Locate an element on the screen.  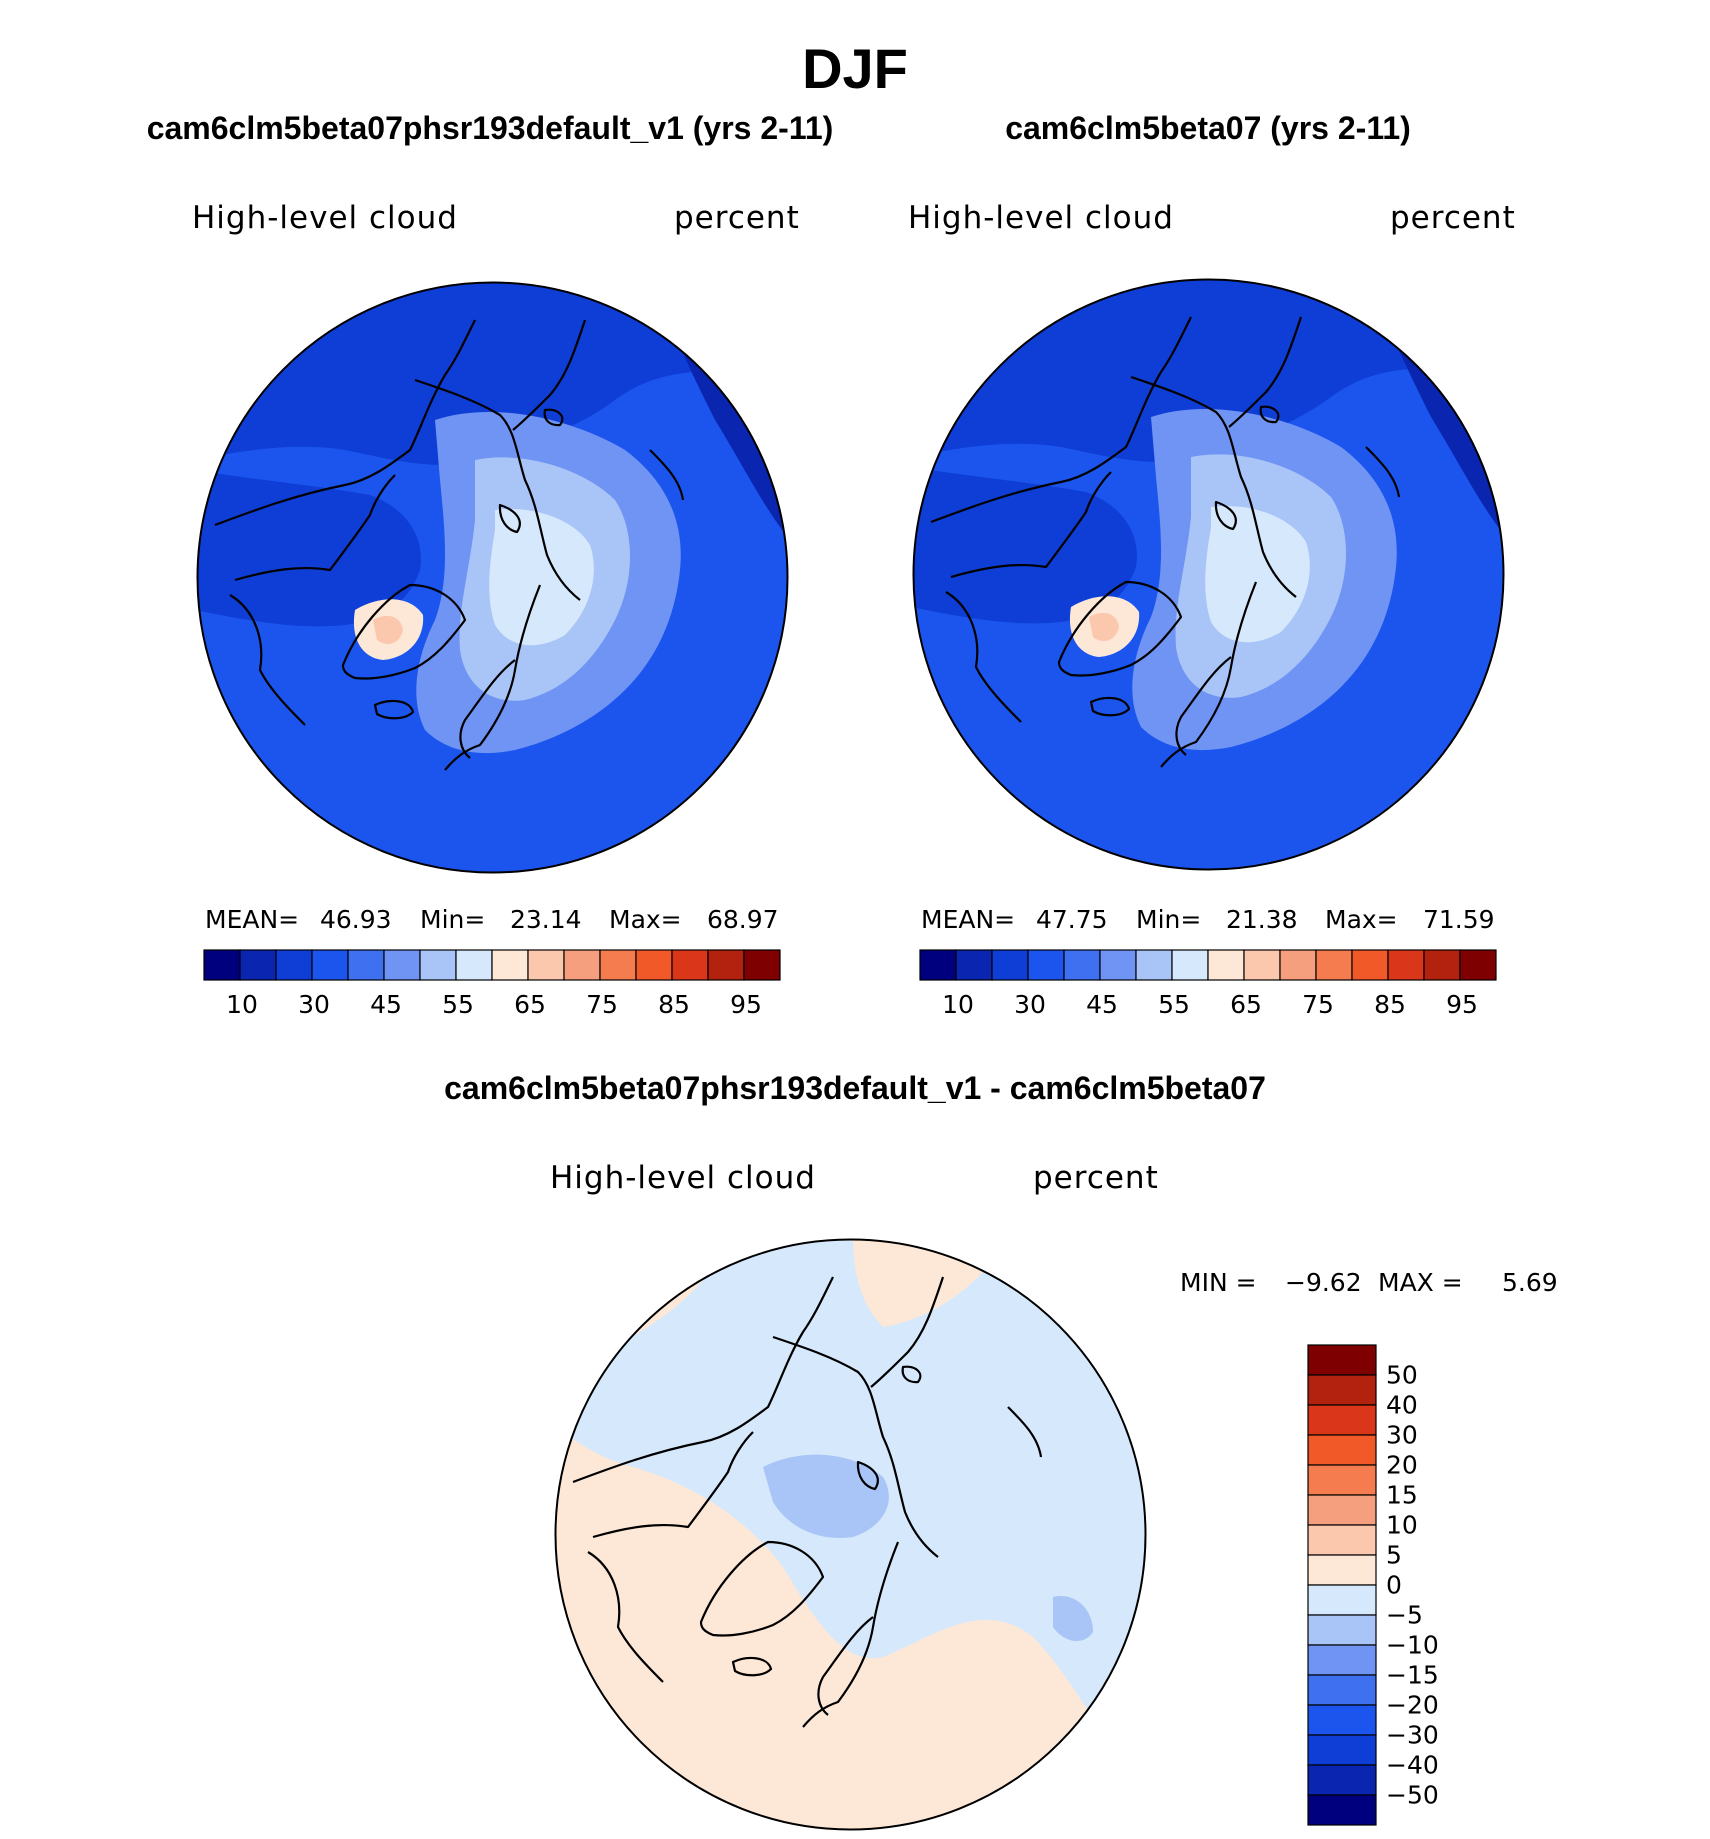
diff-max-value: 5.69 is located at coordinates (1530, 1282).